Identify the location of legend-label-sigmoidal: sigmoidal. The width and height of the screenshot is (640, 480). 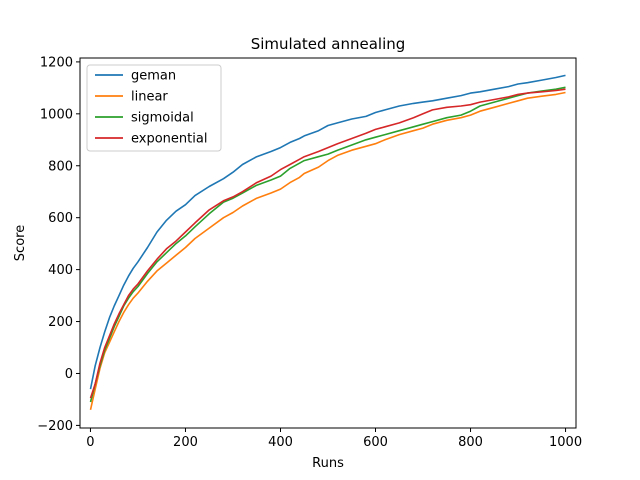
(162, 118).